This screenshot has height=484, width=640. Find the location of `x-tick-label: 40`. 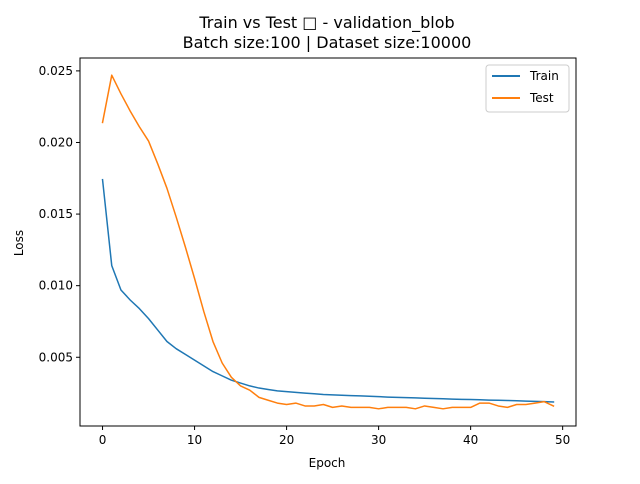

x-tick-label: 40 is located at coordinates (470, 440).